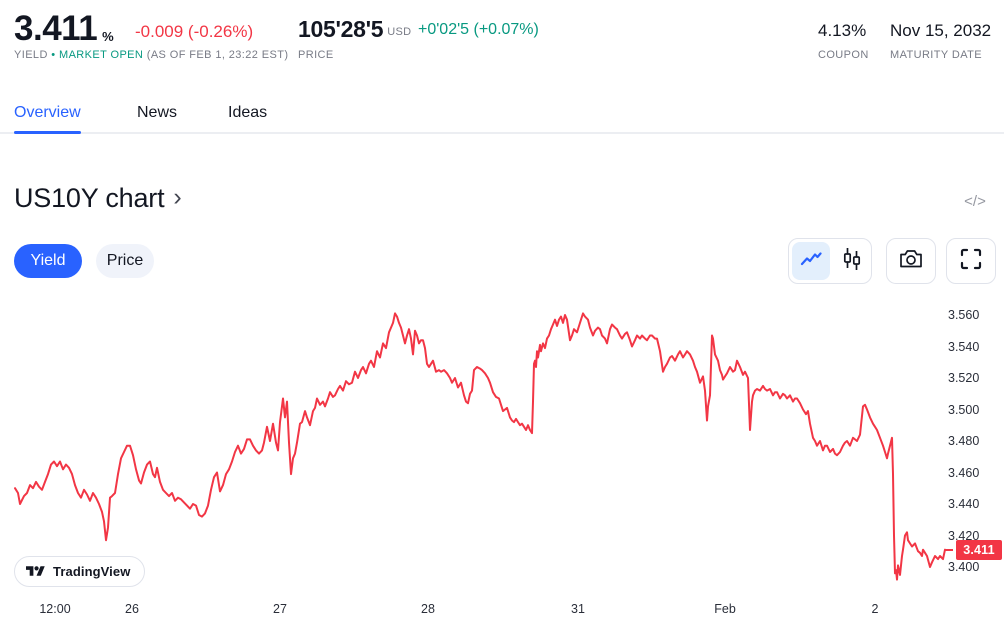  Describe the element at coordinates (578, 609) in the screenshot. I see `x-tick-label: 31` at that location.